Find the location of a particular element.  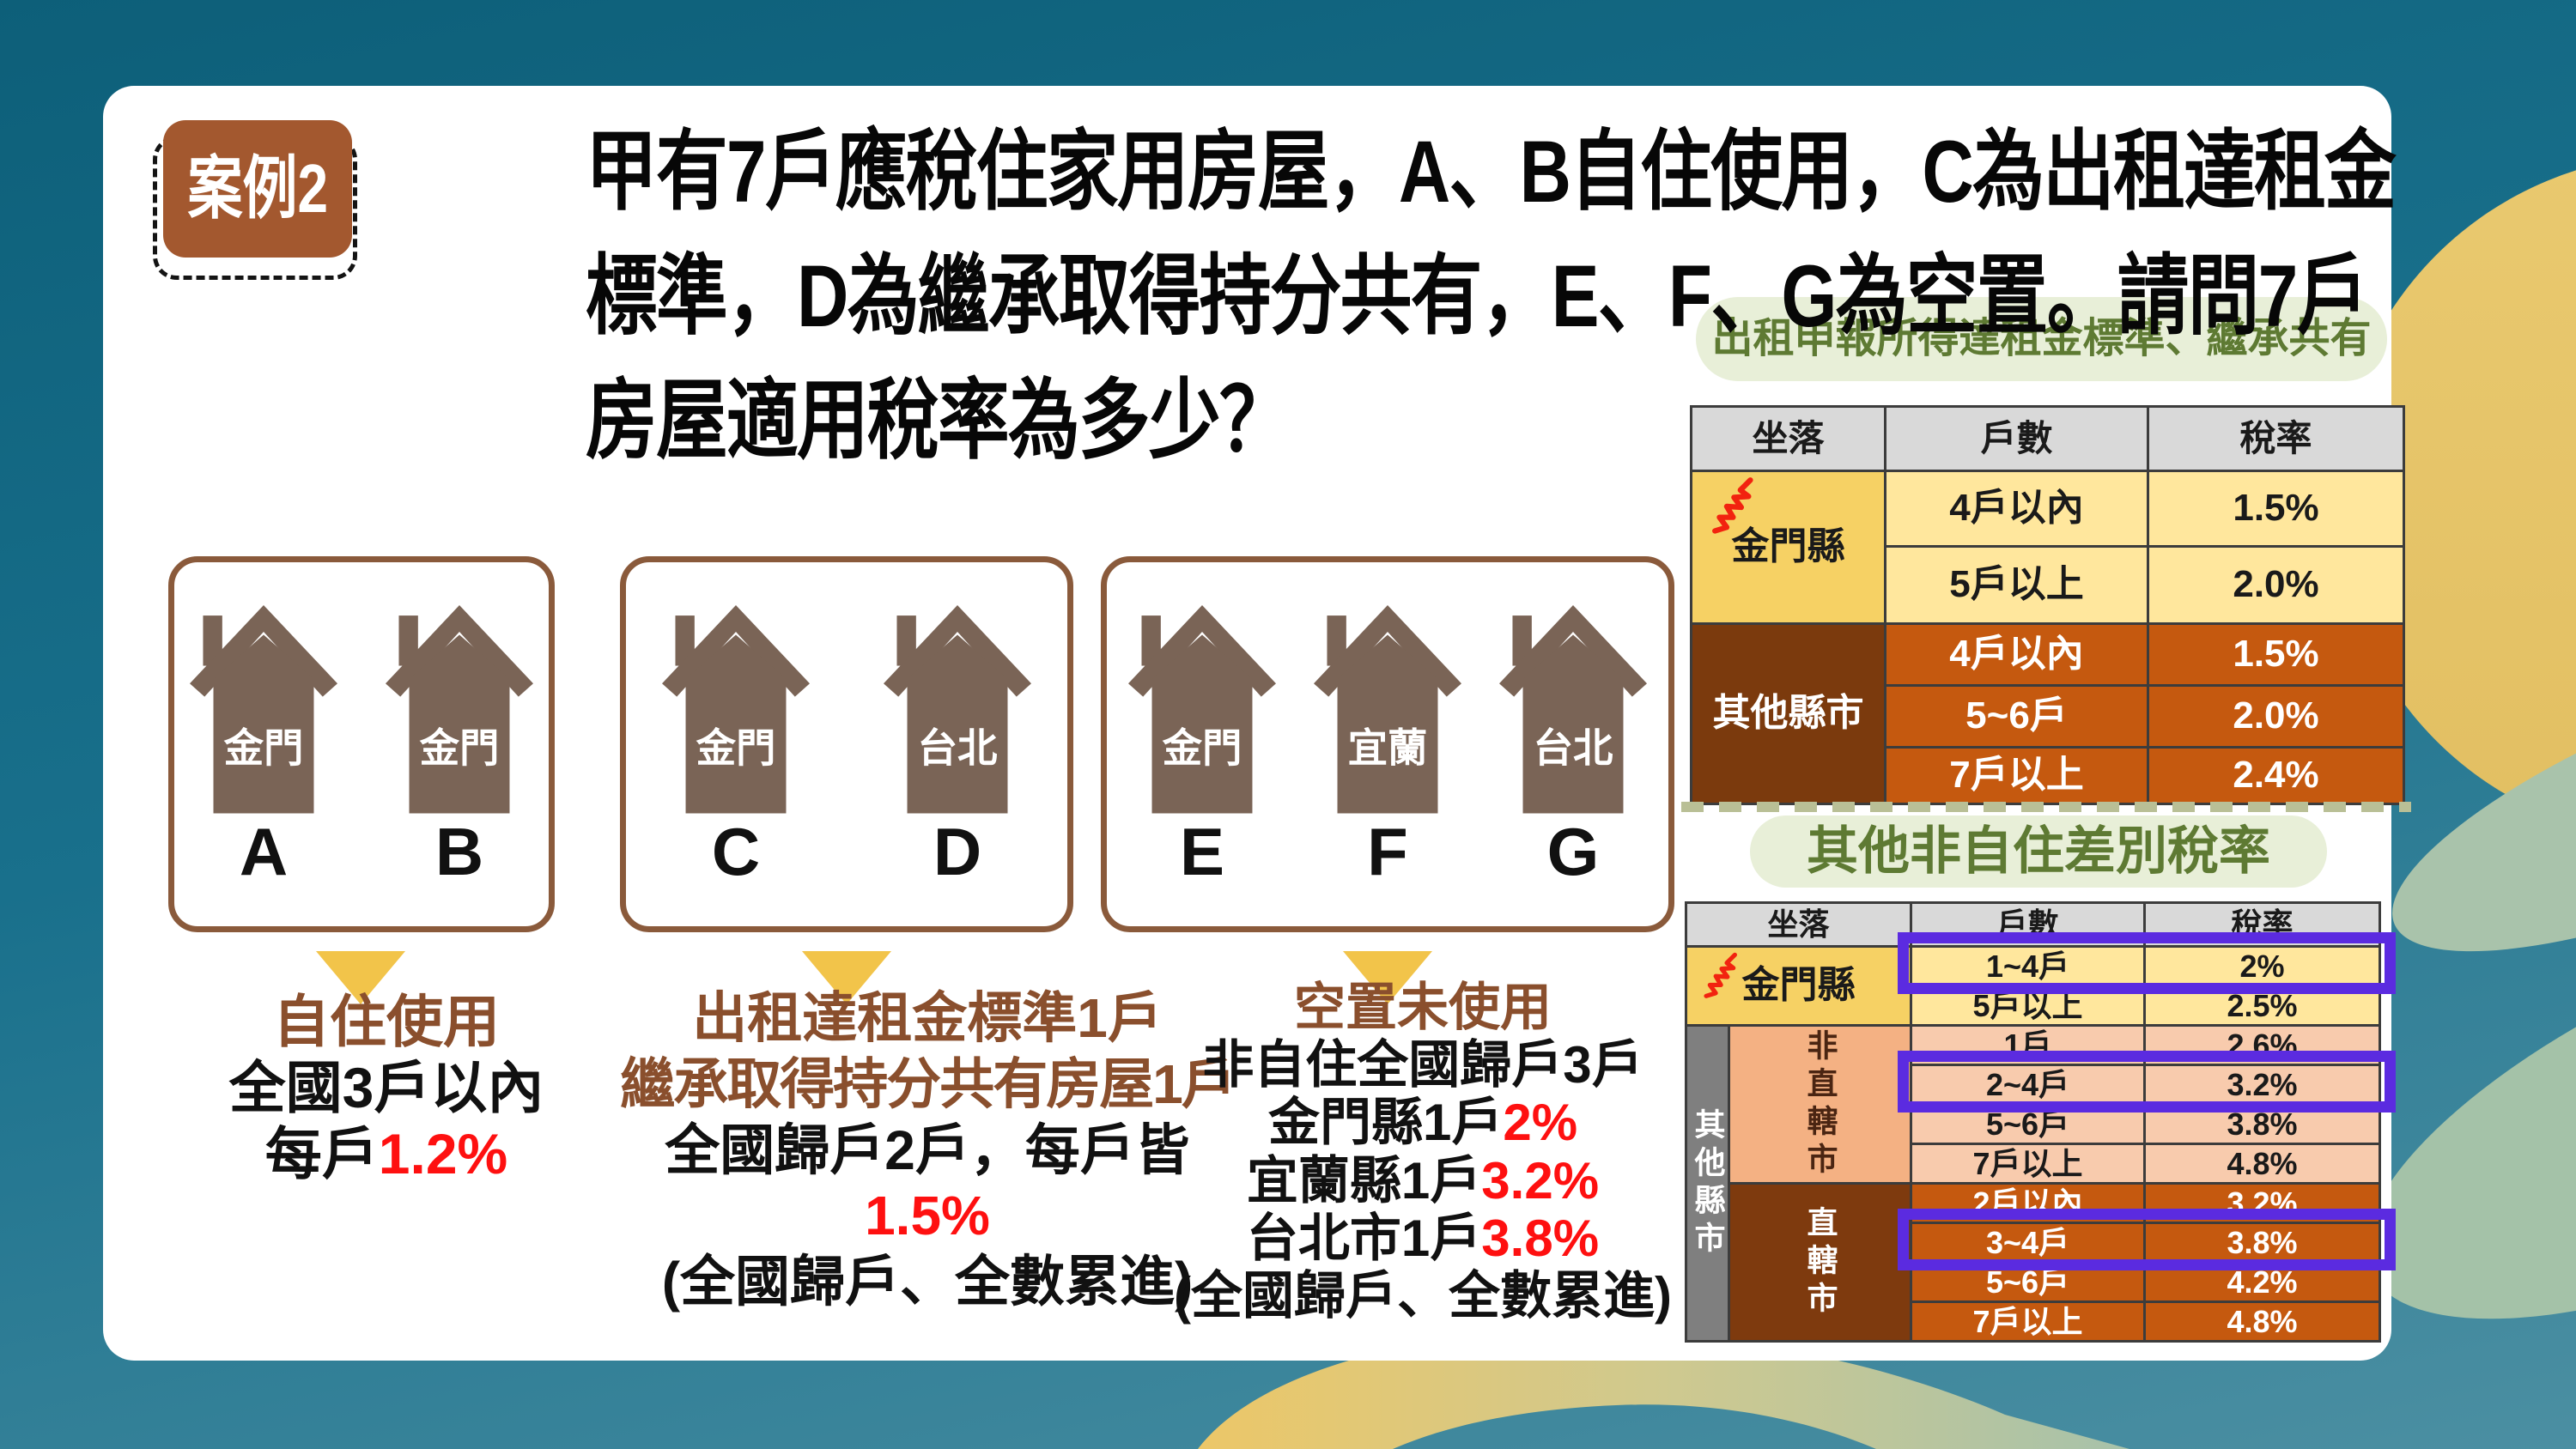

table1-title-pill: 出租申報所得達租金標準、繼承共有 is located at coordinates (2041, 339).